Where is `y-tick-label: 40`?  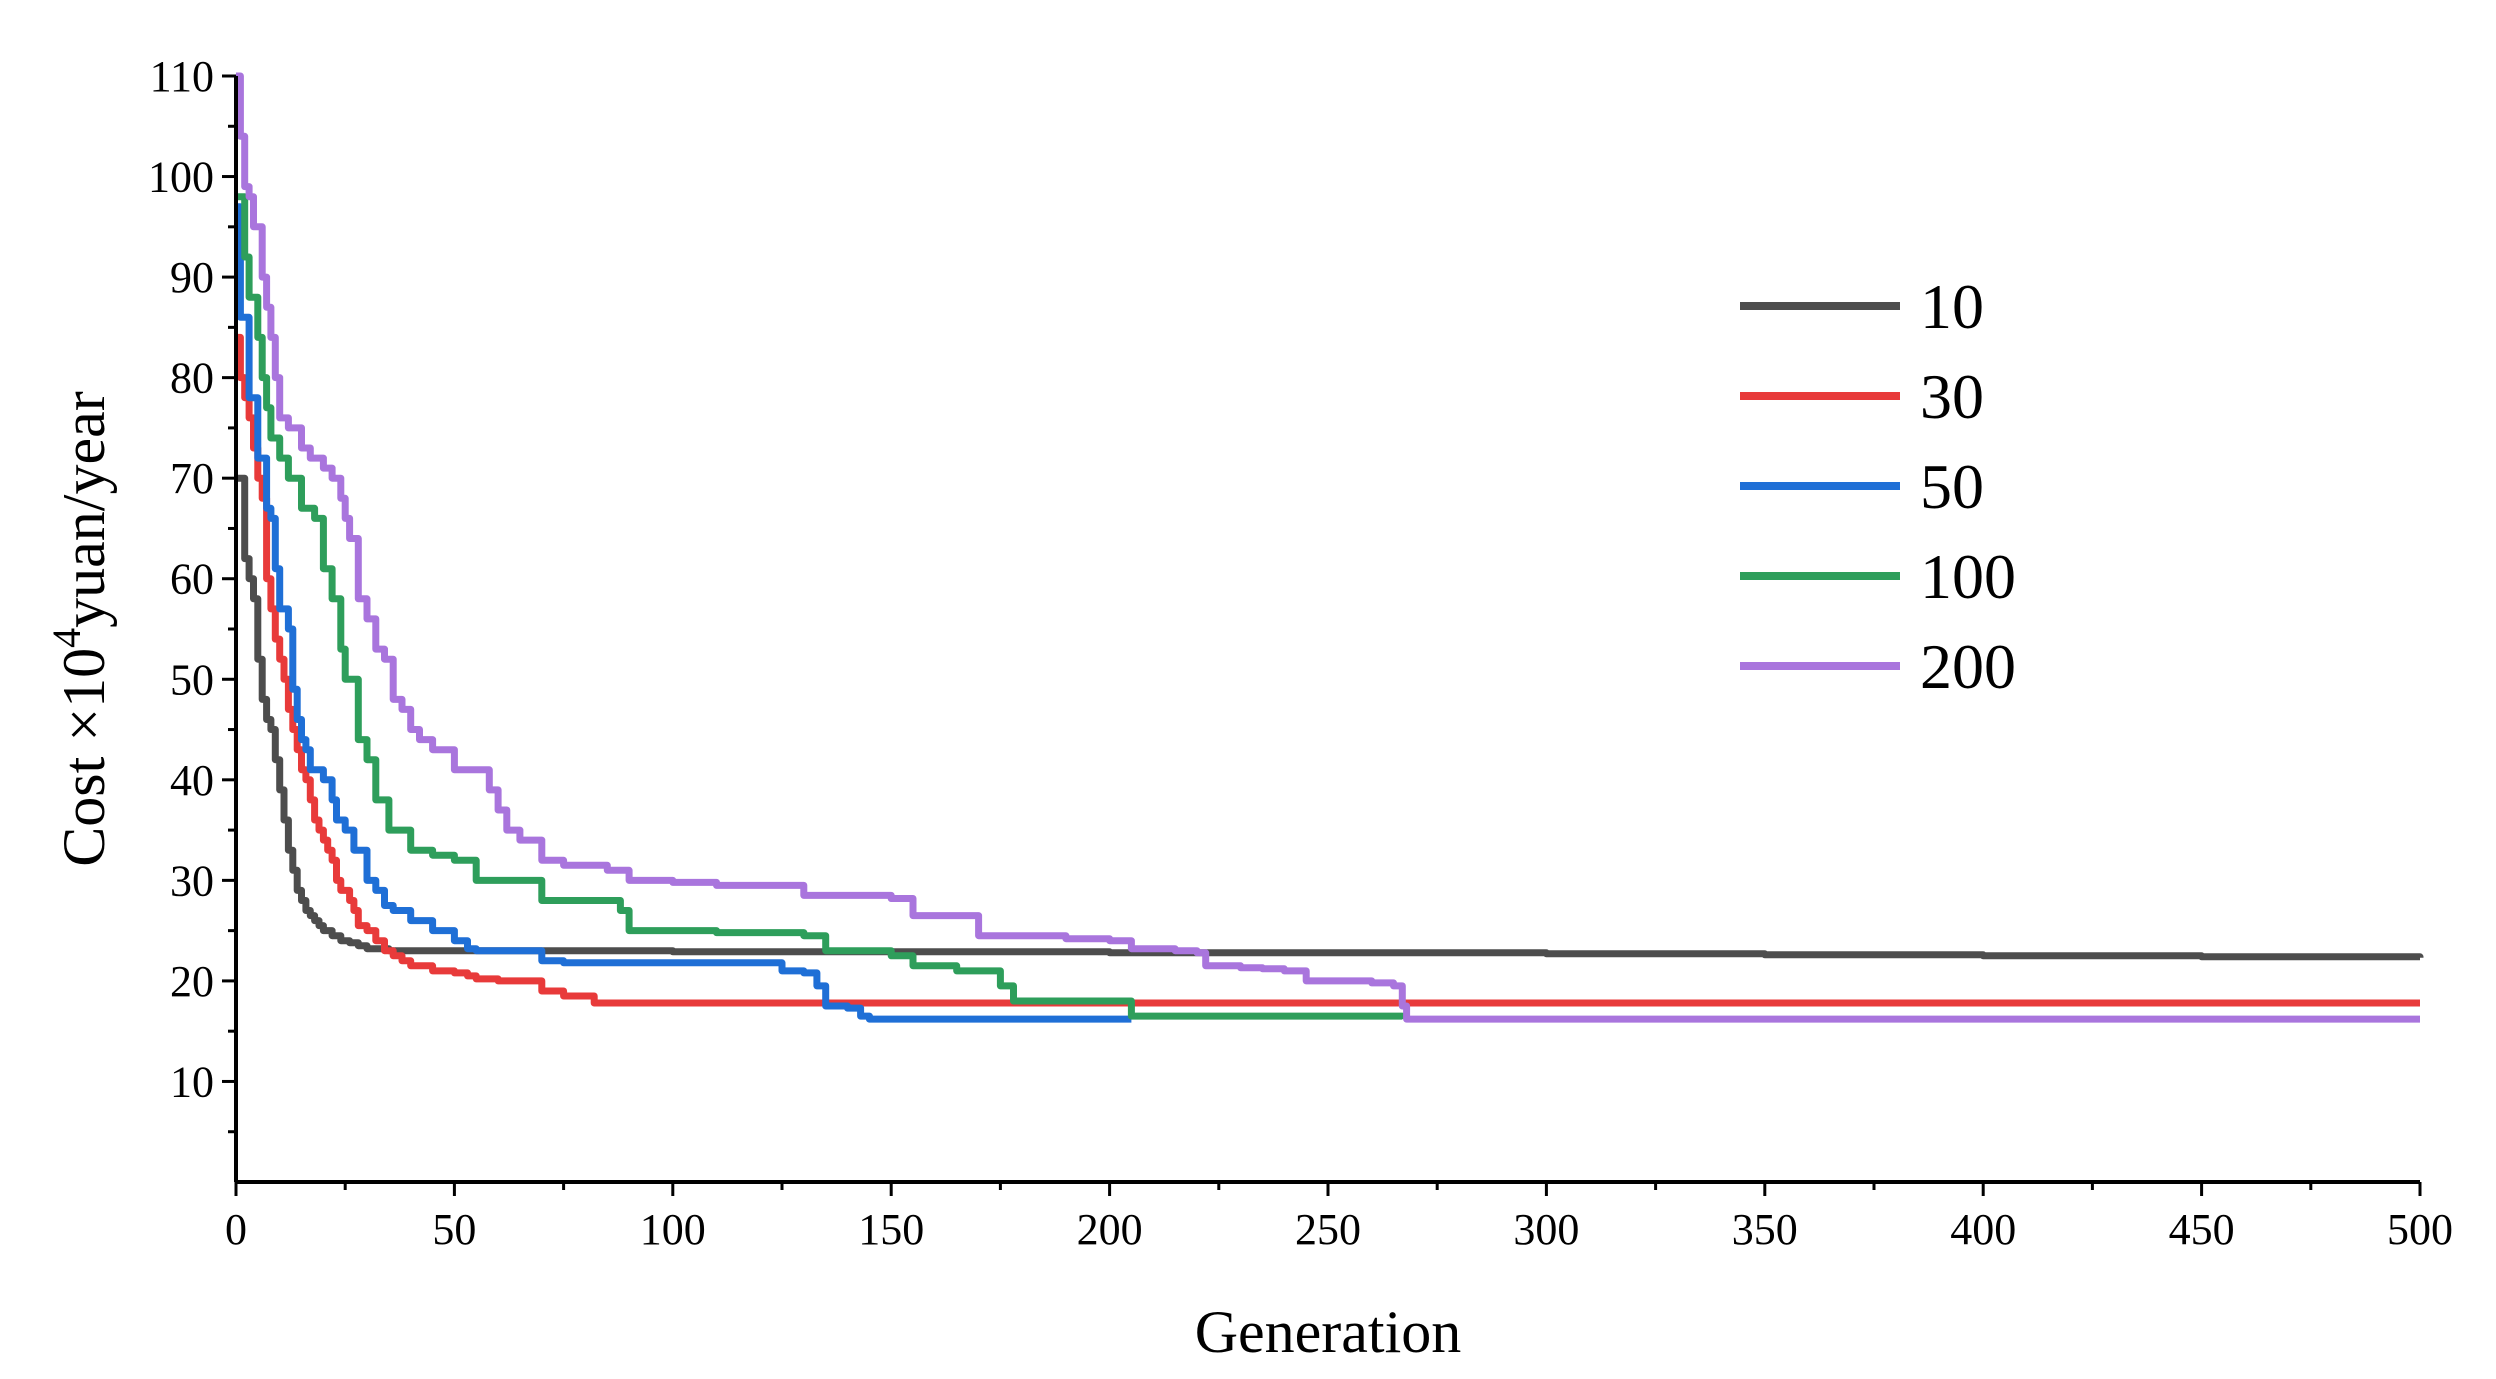
y-tick-label: 40 is located at coordinates (192, 780).